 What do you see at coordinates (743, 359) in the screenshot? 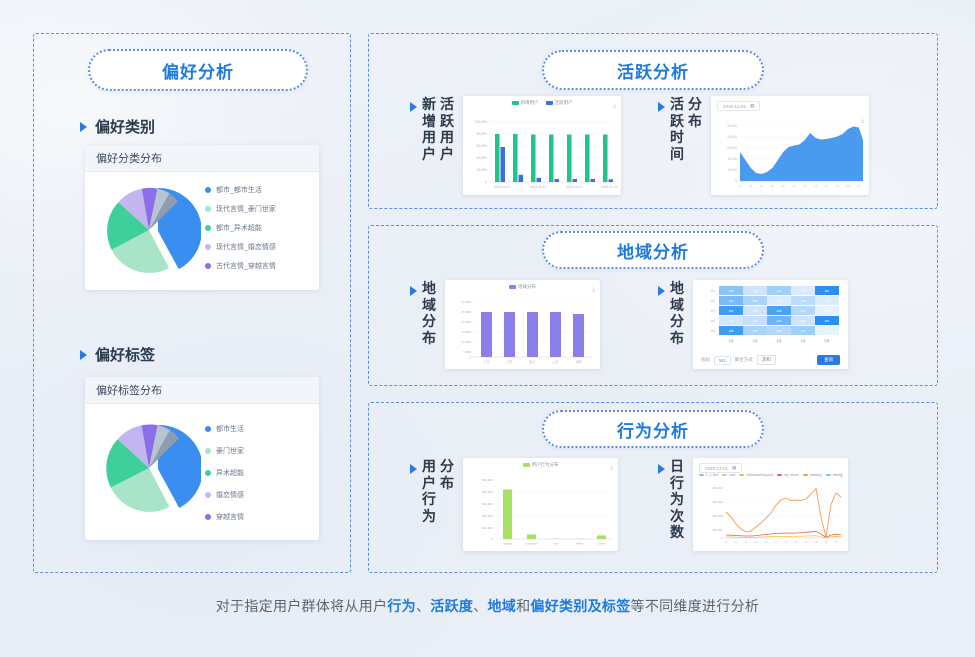
I see `heatmap-agg-label: 聚合方式` at bounding box center [743, 359].